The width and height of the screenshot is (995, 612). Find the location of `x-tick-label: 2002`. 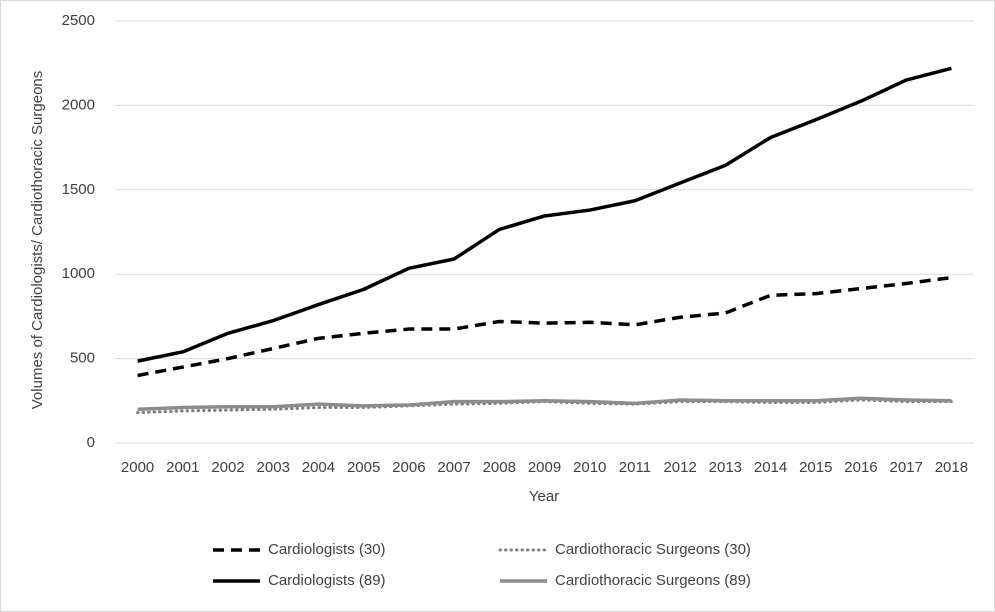

x-tick-label: 2002 is located at coordinates (227, 467).